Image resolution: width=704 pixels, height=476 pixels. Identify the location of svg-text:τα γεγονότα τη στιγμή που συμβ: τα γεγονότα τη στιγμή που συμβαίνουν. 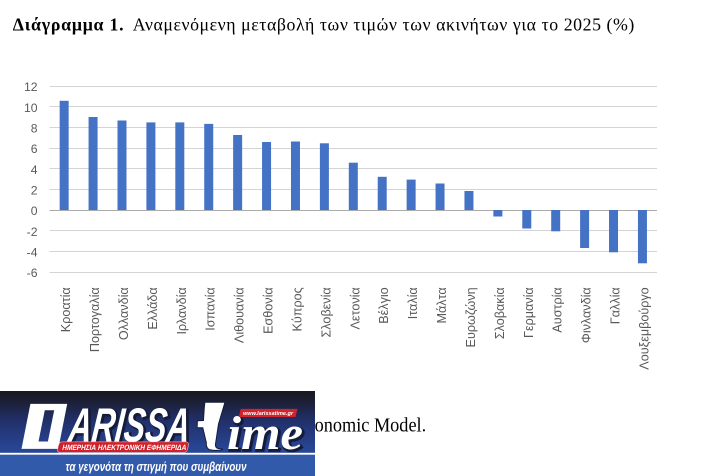
(157, 466).